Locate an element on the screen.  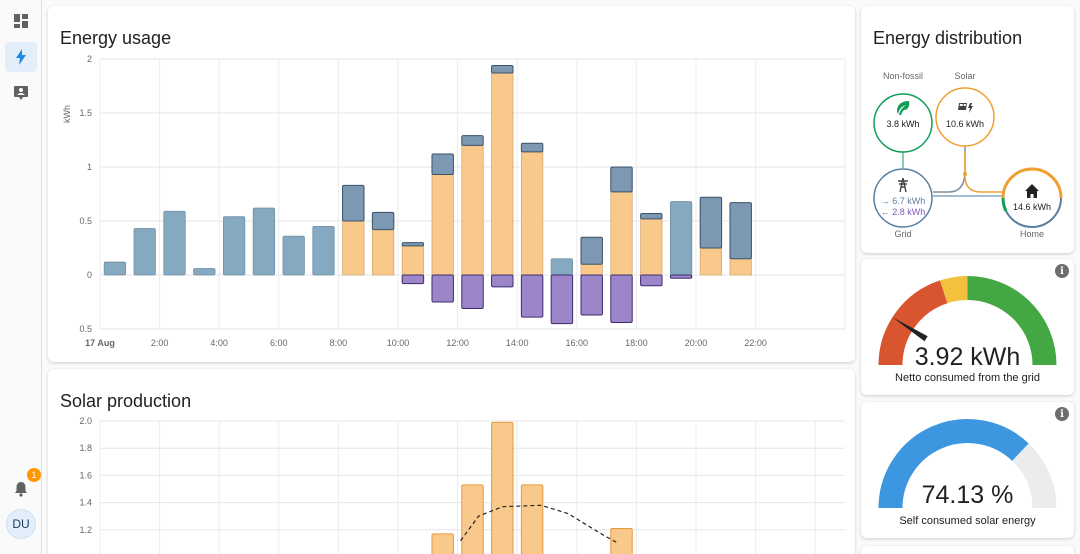
solar-gauge is located at coordinates (967, 464).